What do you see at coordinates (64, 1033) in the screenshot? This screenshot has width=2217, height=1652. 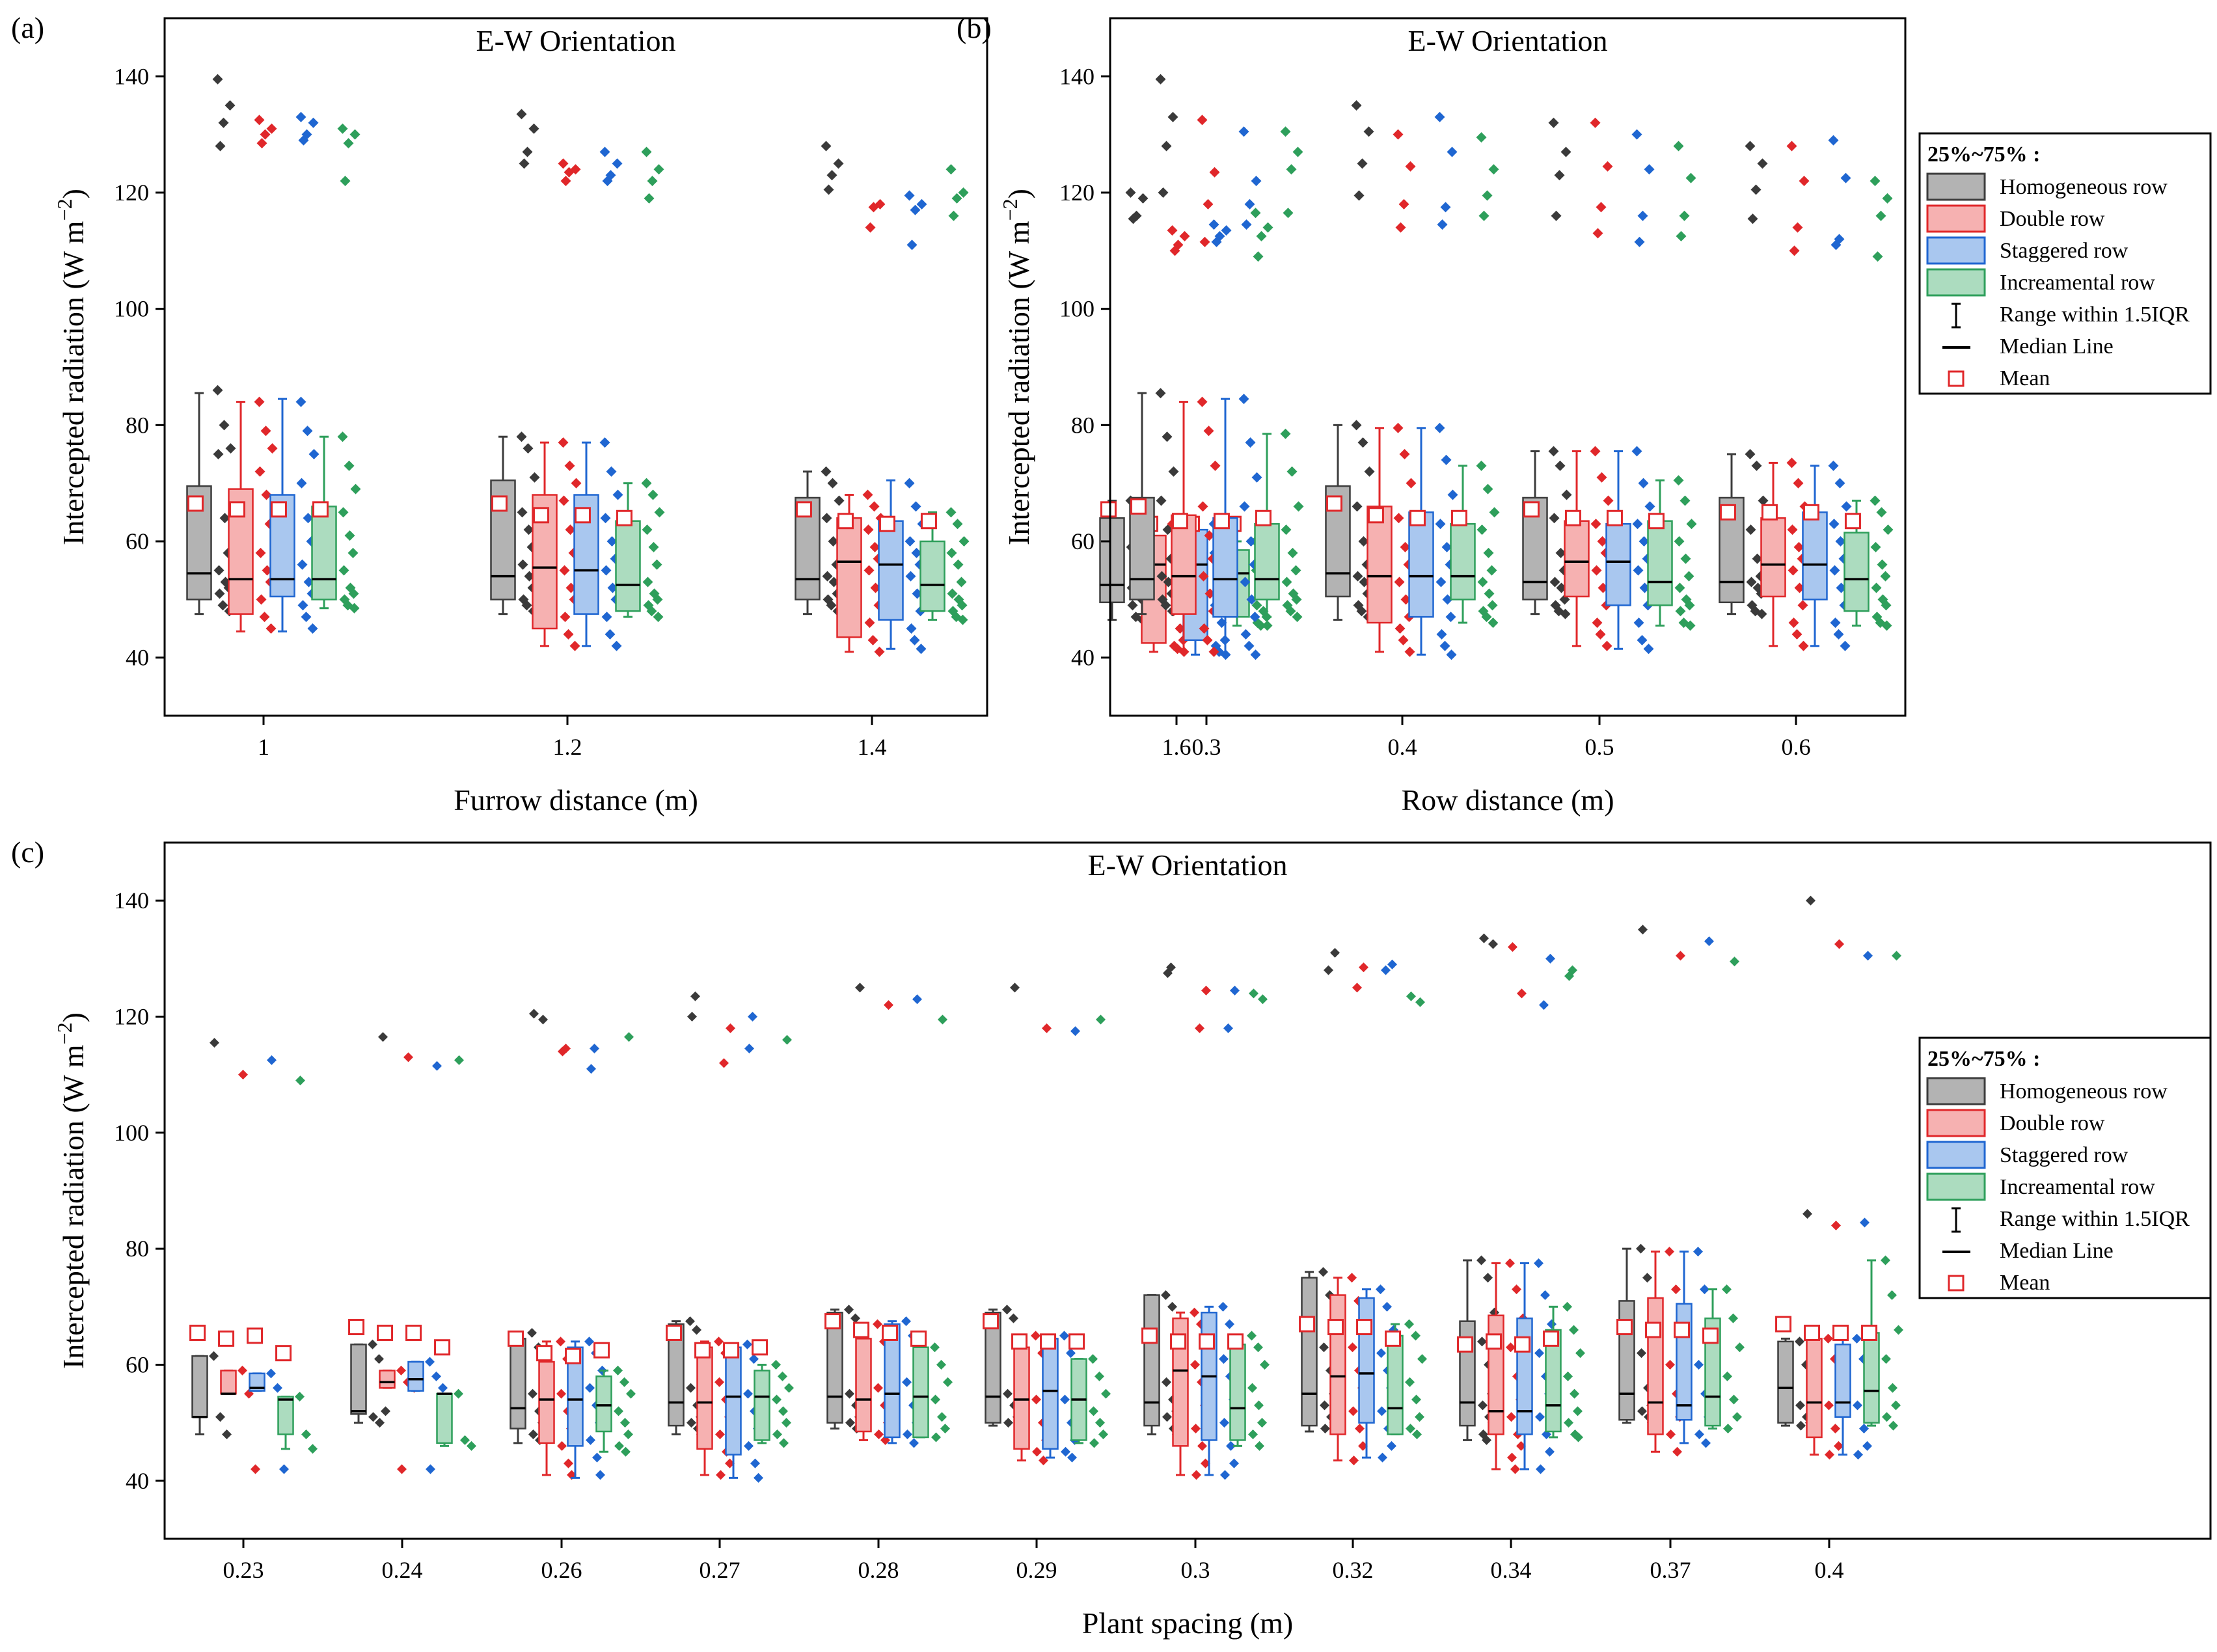 I see `y-axis-title-exp: −2` at bounding box center [64, 1033].